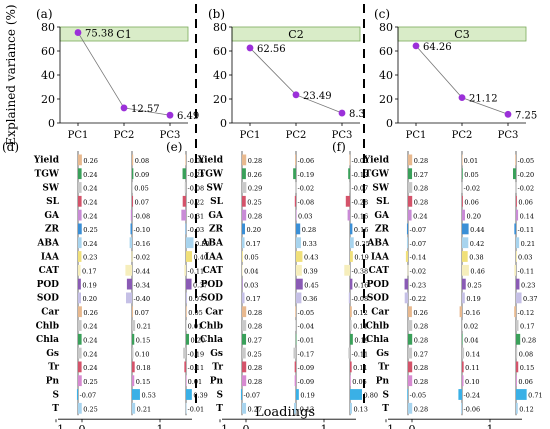 The height and width of the screenshot is (429, 550). What do you see at coordinates (251, 271) in the screenshot?
I see `loading-value-label: 0.04` at bounding box center [251, 271].